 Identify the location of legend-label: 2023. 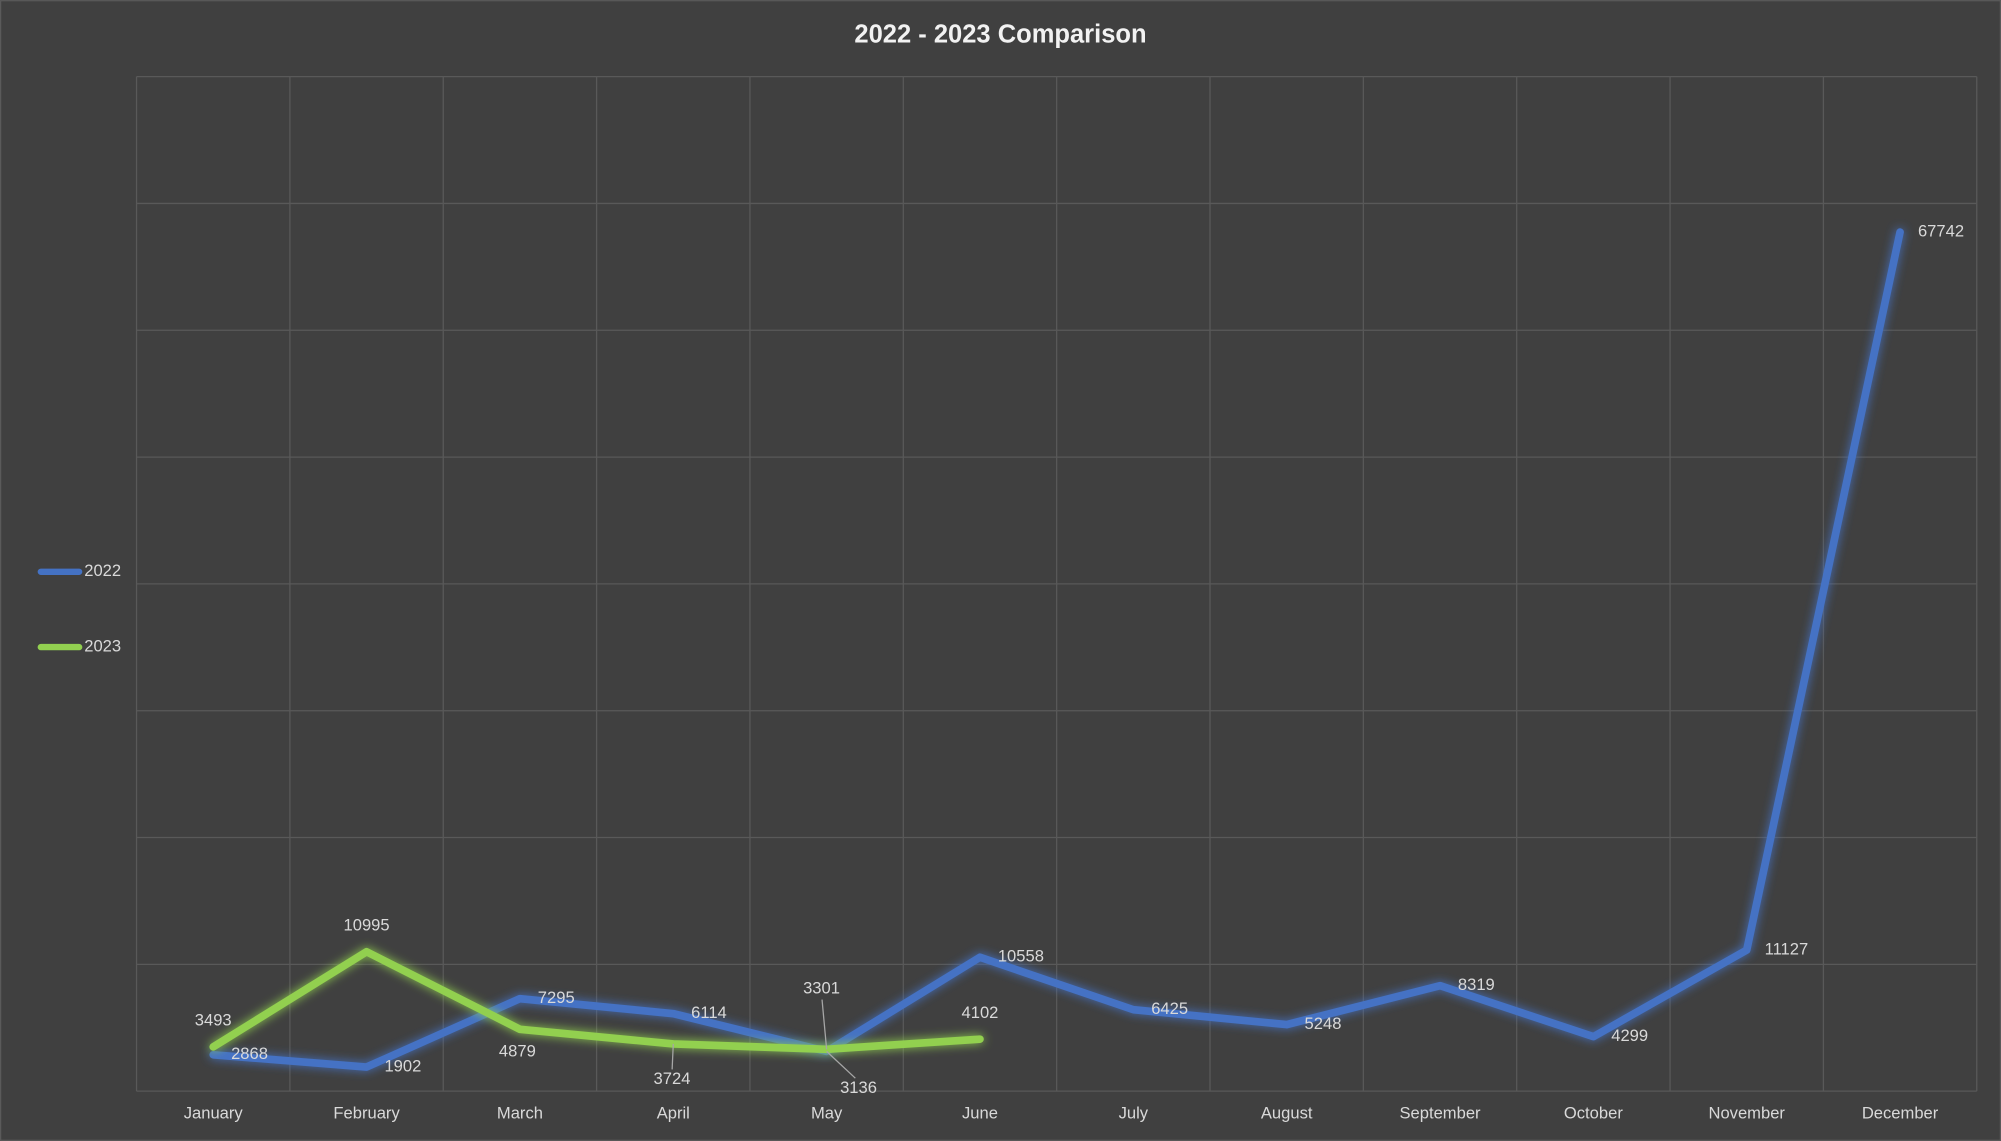
(102, 645).